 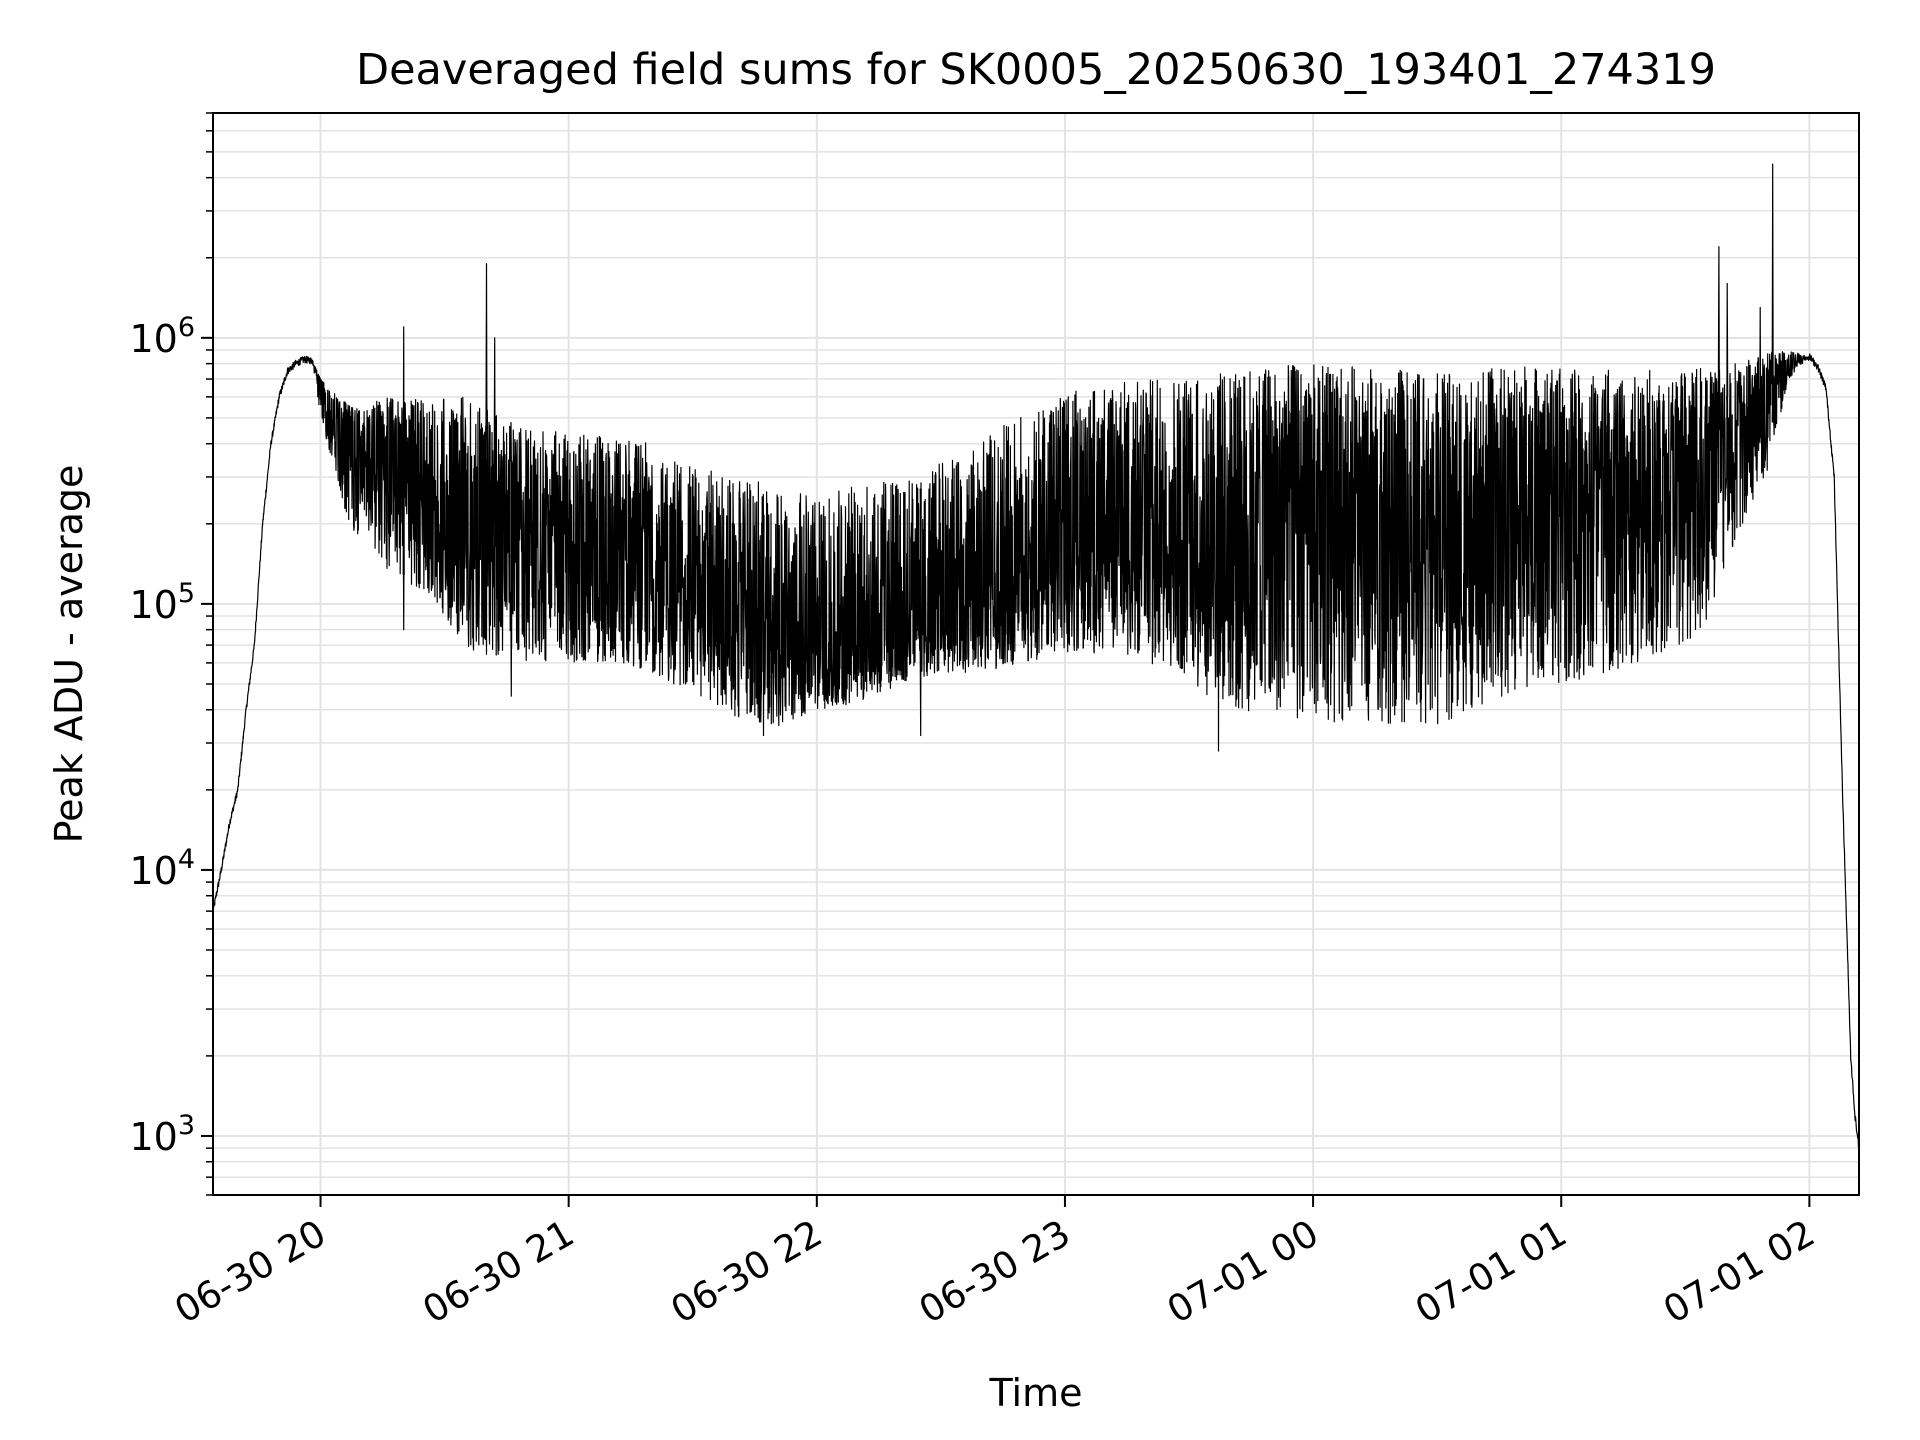 What do you see at coordinates (1036, 1393) in the screenshot?
I see `x-axis-label: Time` at bounding box center [1036, 1393].